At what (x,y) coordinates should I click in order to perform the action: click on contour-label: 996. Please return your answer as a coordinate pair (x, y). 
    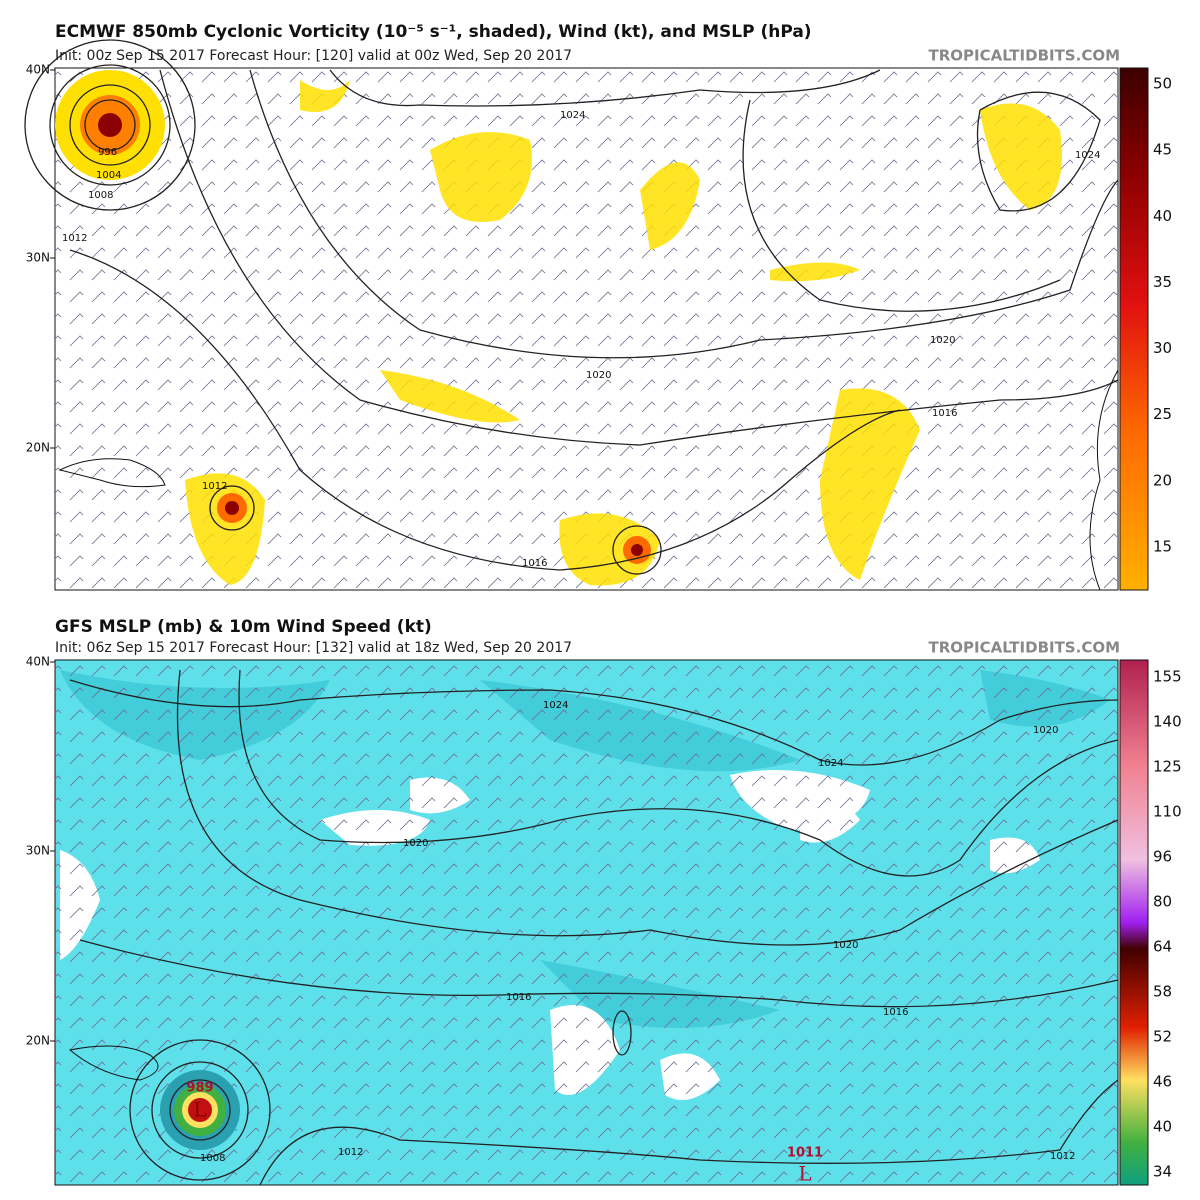
    Looking at the image, I should click on (107, 152).